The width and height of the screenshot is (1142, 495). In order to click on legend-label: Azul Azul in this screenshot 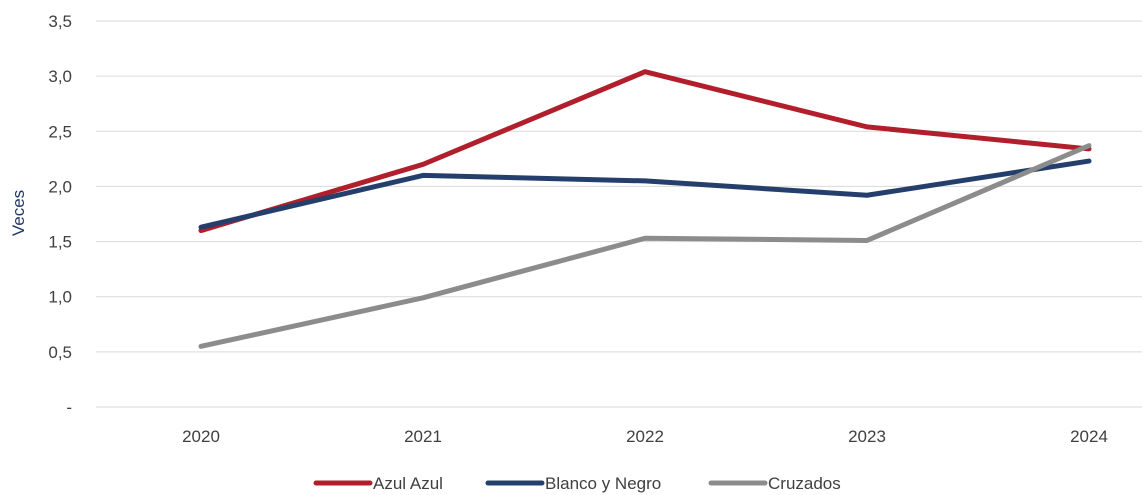, I will do `click(408, 483)`.